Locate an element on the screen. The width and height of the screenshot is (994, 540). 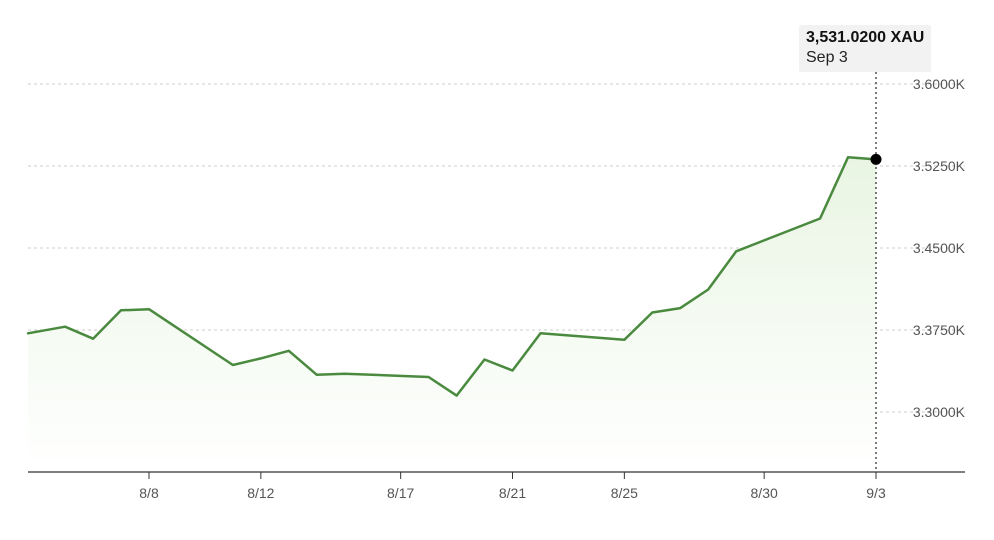
y-tick-label: 3.5250K is located at coordinates (939, 166).